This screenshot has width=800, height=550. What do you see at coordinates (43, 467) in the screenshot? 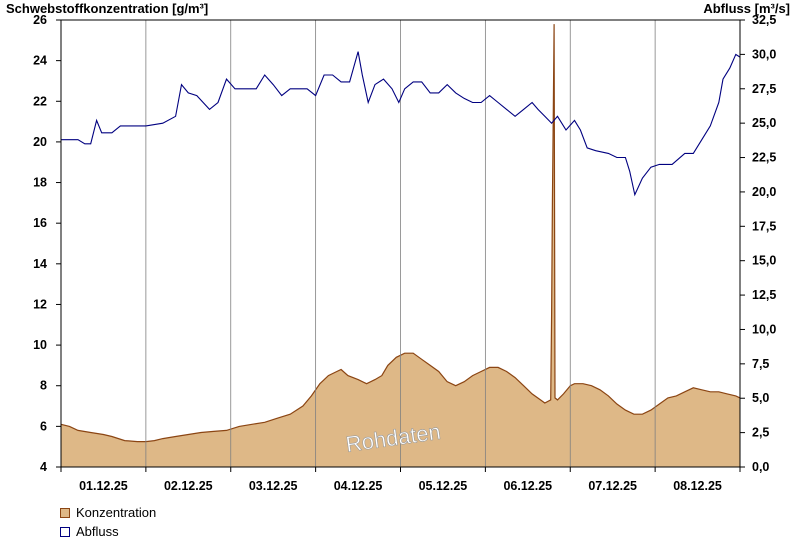
I see `left-tick-label-4: 4` at bounding box center [43, 467].